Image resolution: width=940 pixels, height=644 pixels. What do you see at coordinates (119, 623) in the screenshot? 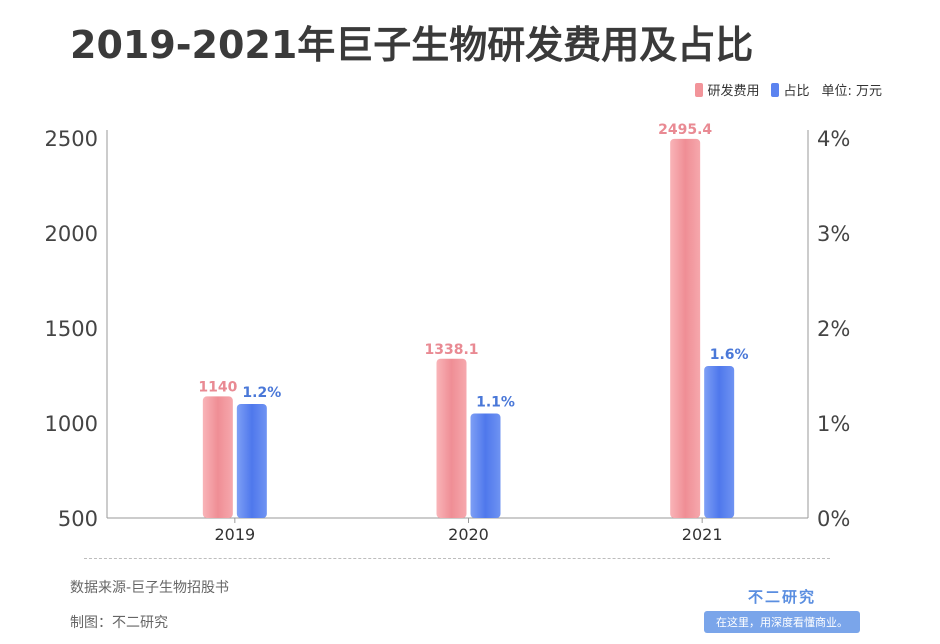
I see `chart-maker: 制图：不二研究` at bounding box center [119, 623].